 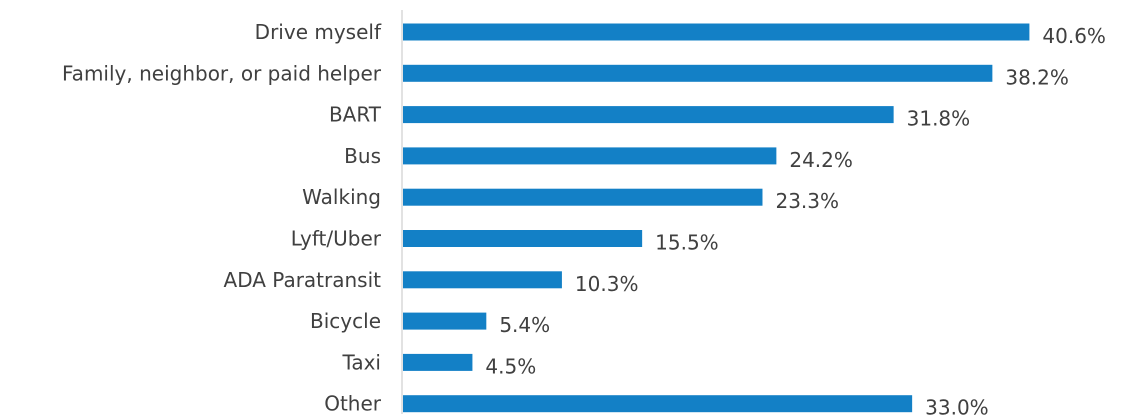 I want to click on data-label: 31.8%, so click(x=939, y=119).